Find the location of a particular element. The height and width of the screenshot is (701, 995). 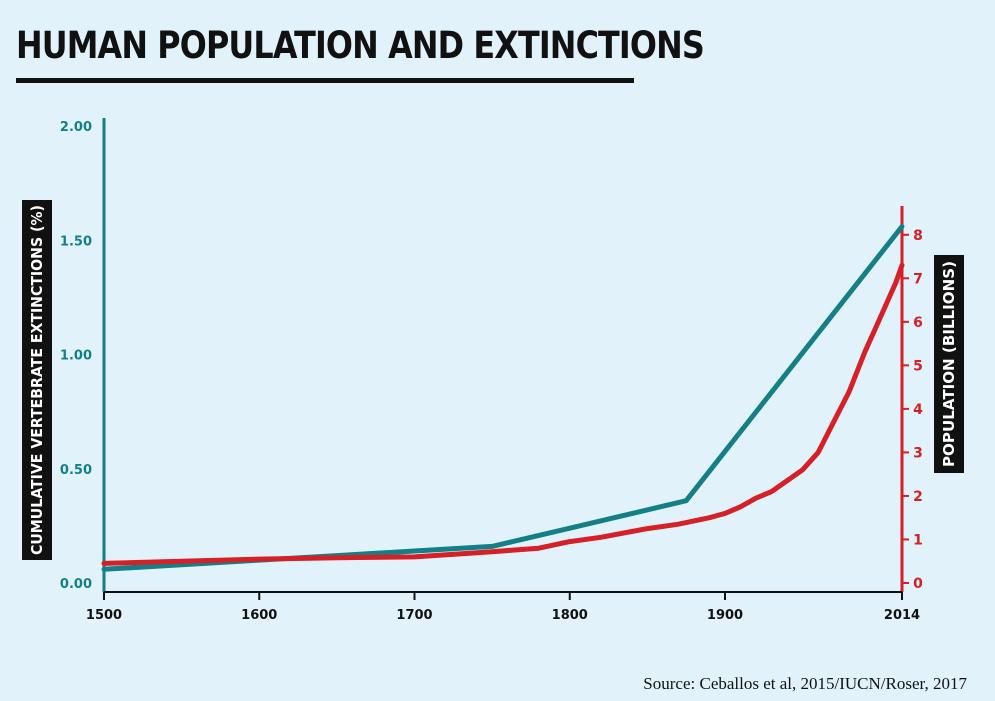

left-tick-label: 0.00 is located at coordinates (76, 584).